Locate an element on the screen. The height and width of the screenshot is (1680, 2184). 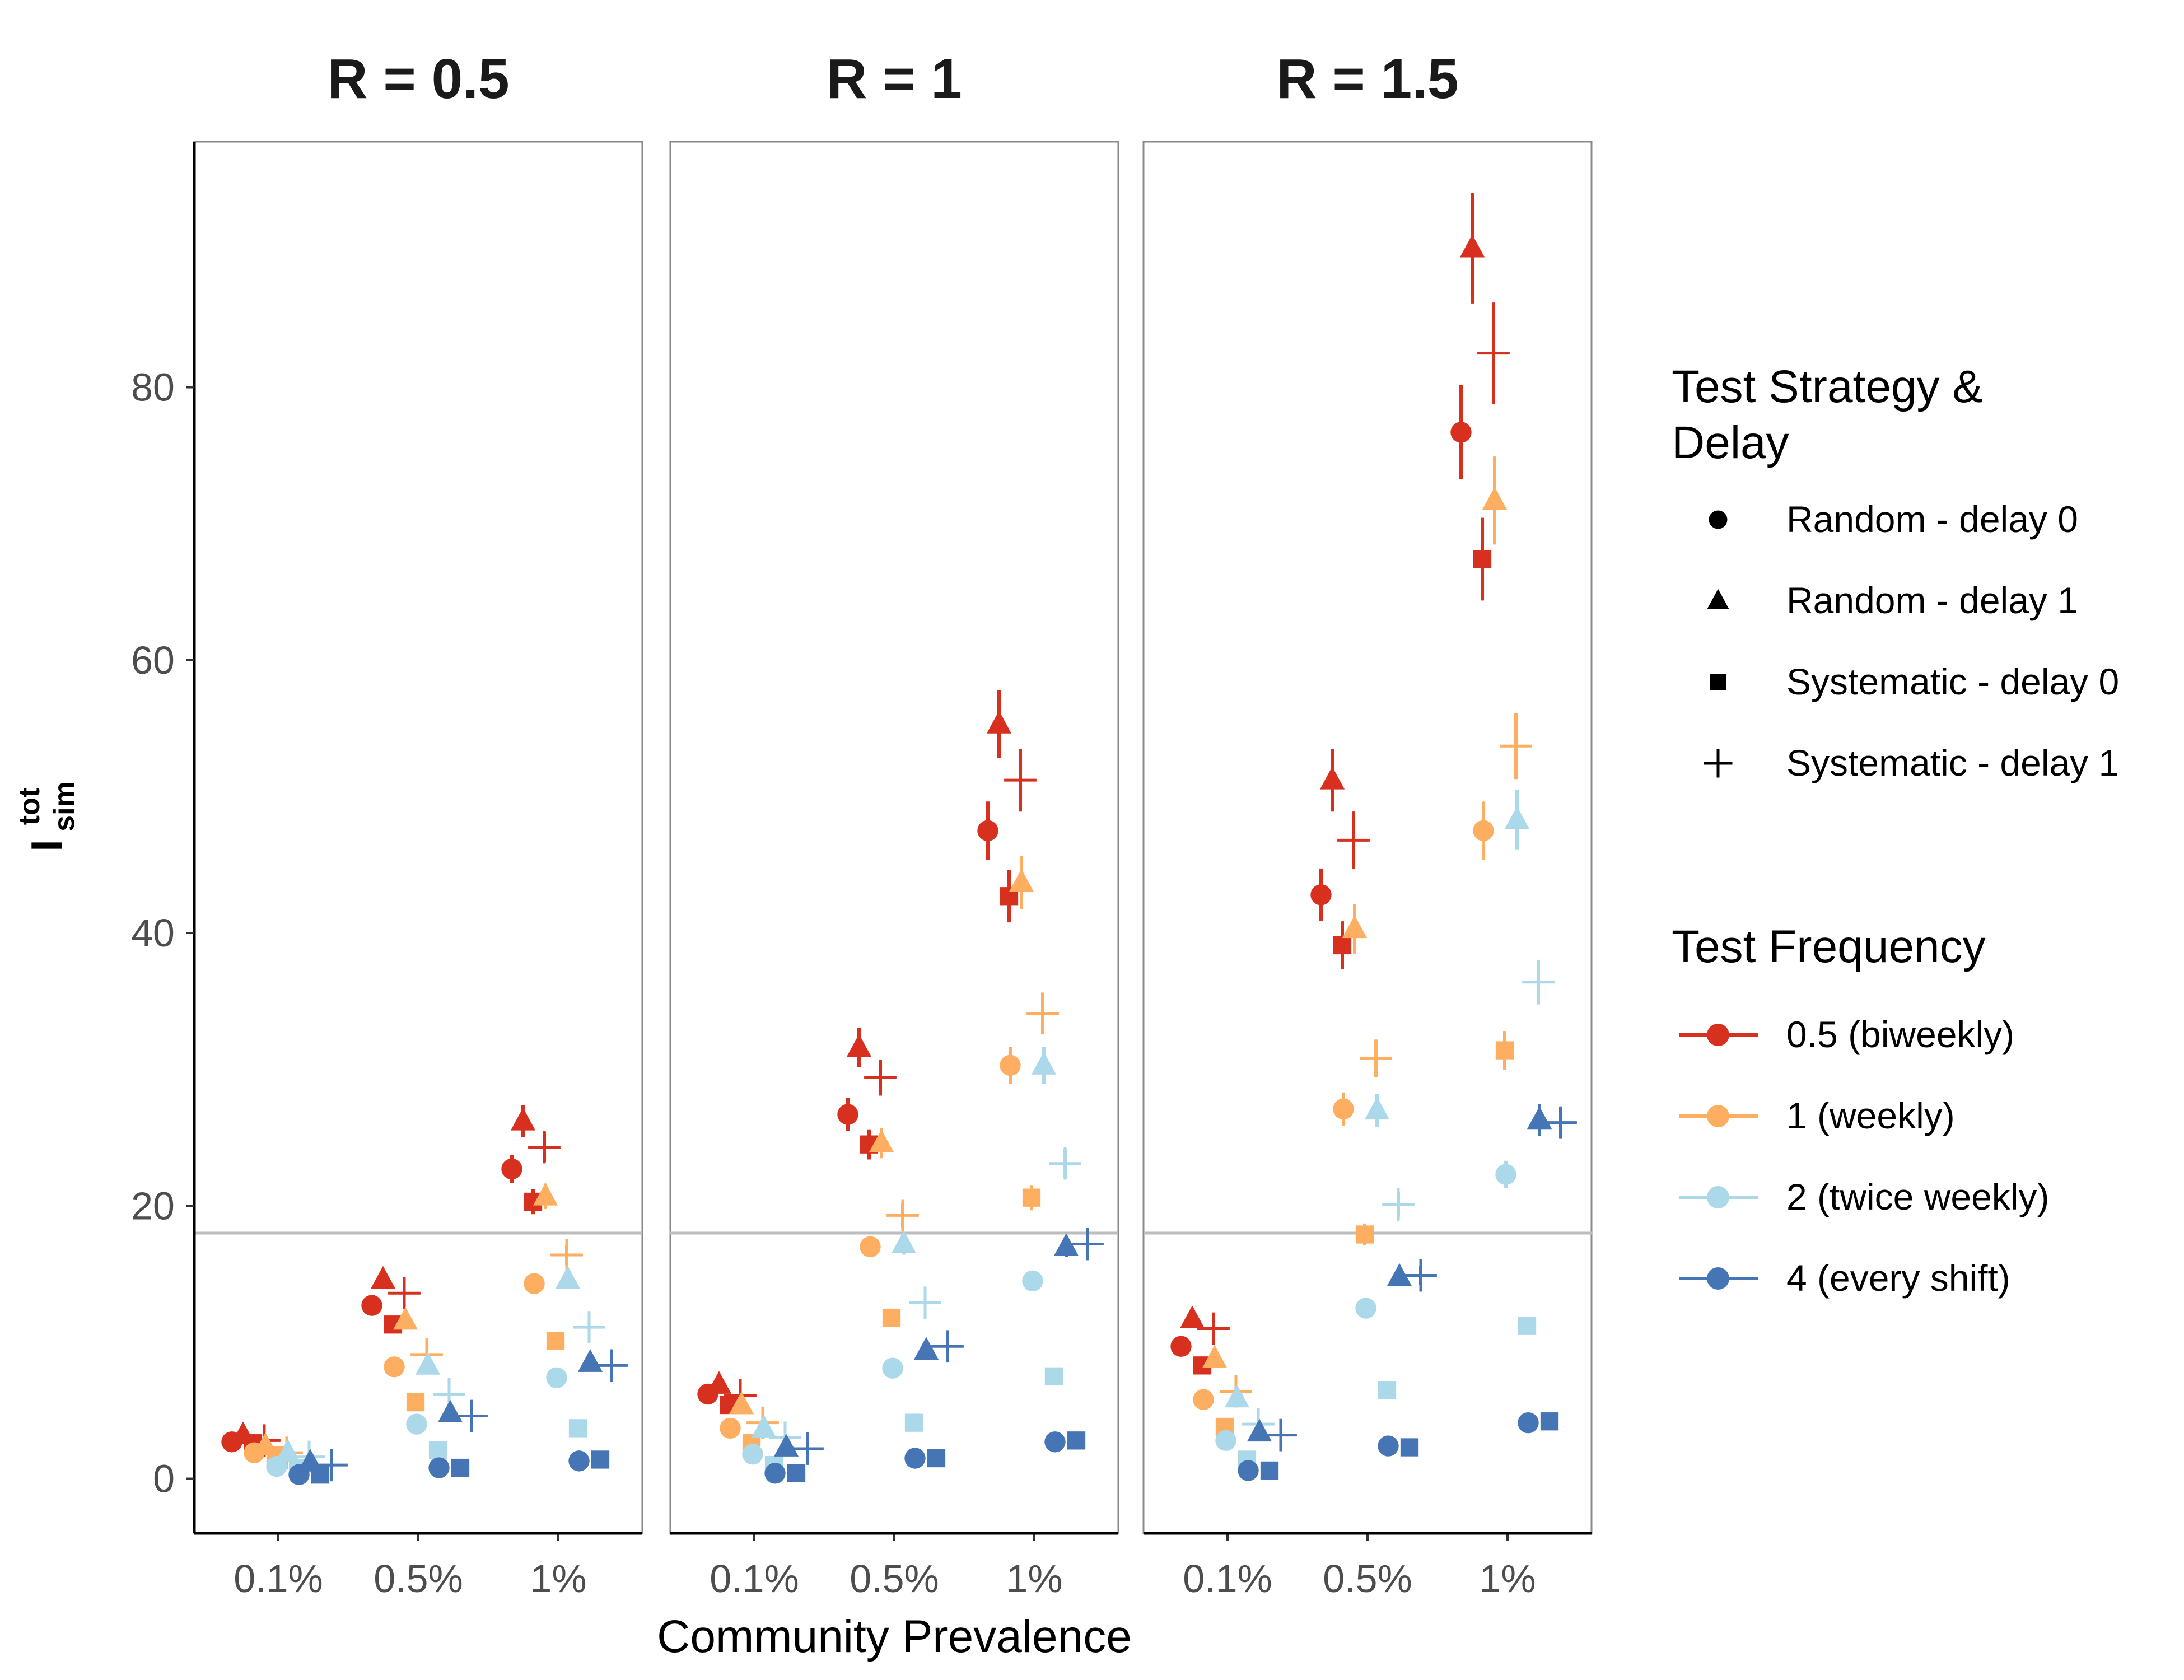
y-tick-label: 20 is located at coordinates (153, 1206).